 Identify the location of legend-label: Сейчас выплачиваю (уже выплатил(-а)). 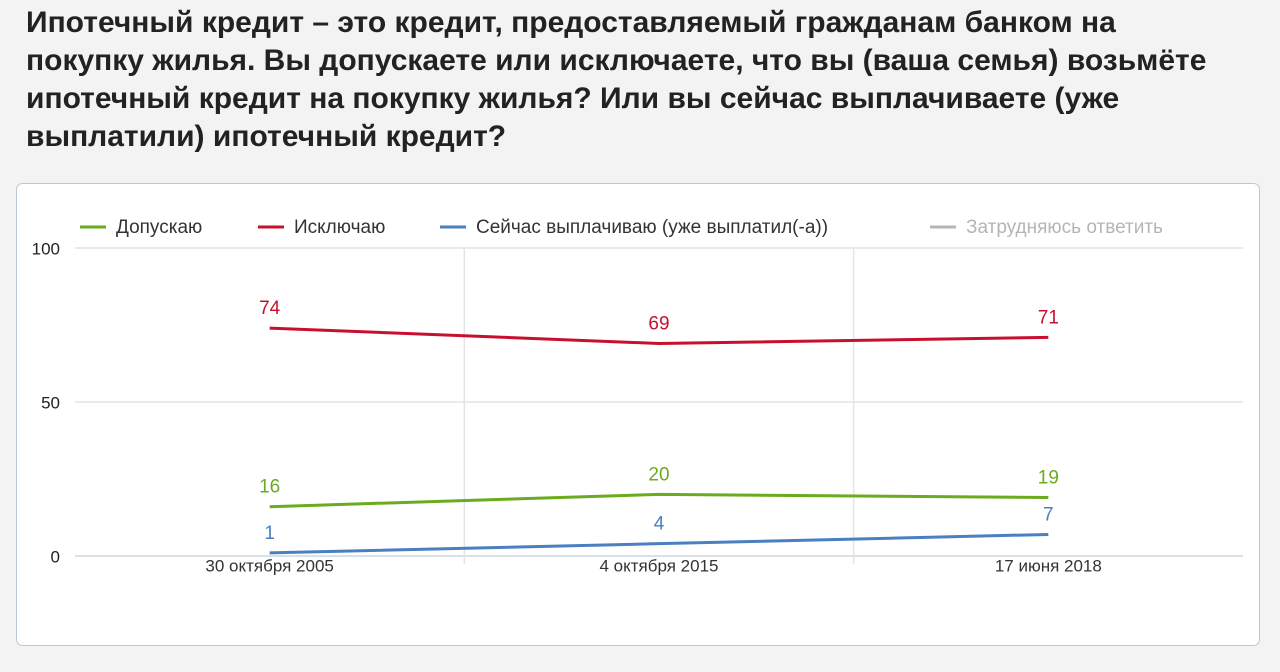
(652, 227).